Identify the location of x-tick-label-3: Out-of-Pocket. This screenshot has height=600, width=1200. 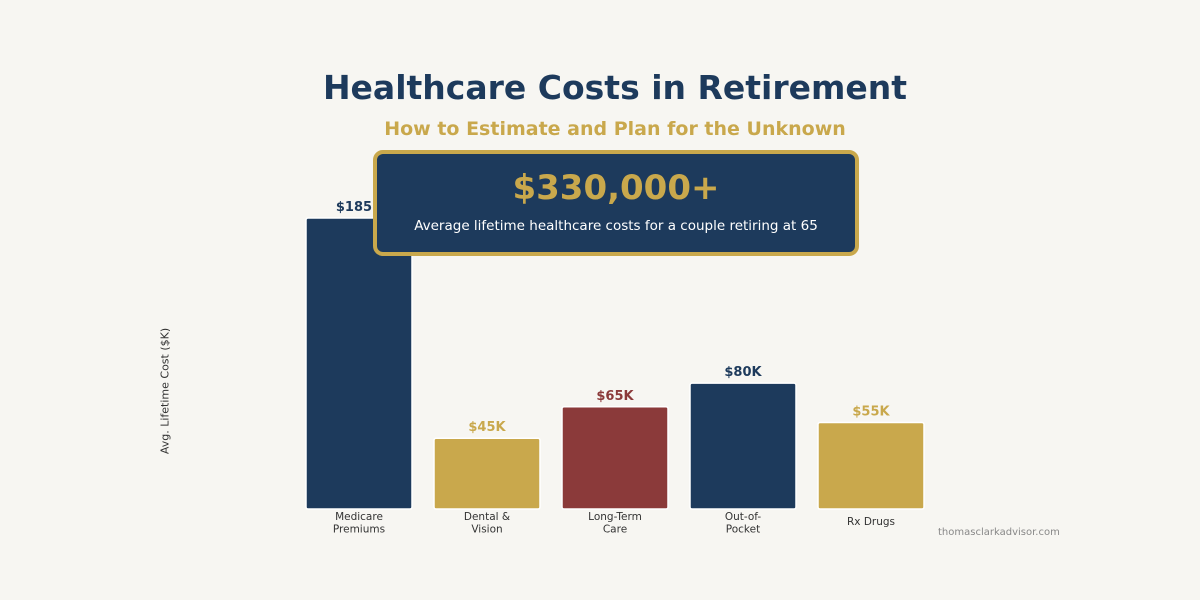
(743, 523).